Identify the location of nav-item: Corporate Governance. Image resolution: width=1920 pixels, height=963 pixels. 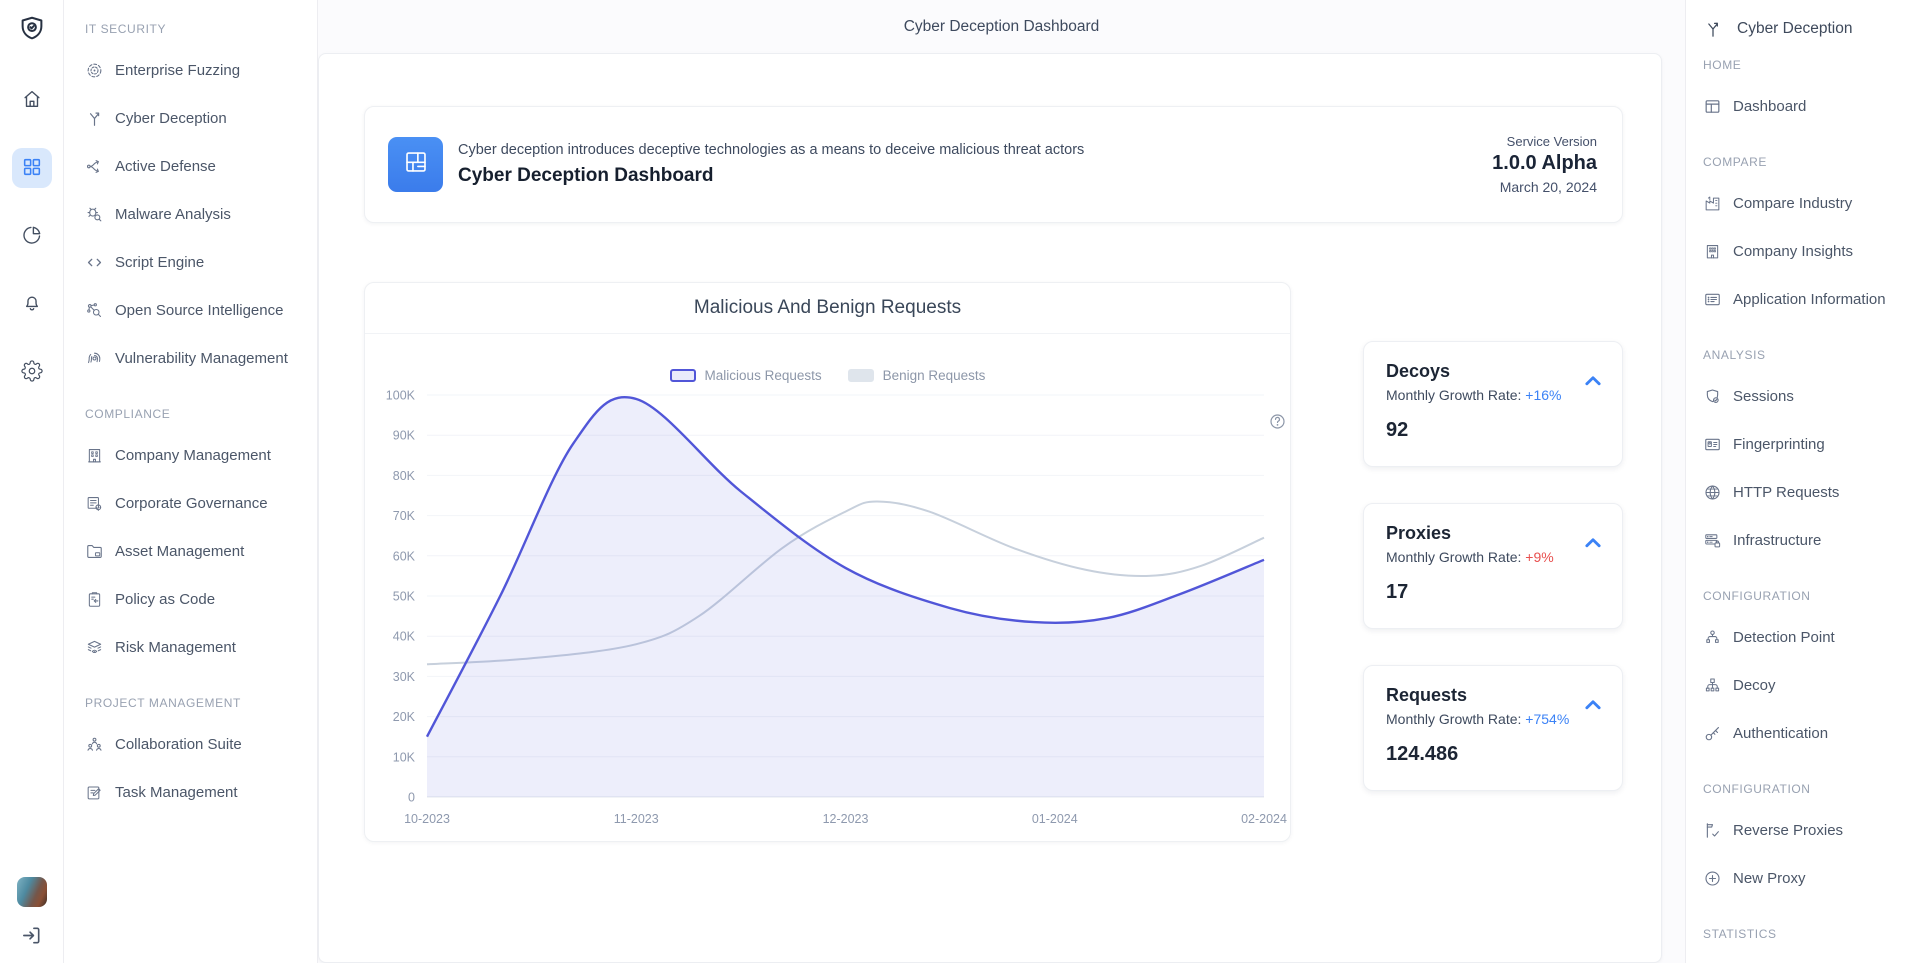
(196, 503).